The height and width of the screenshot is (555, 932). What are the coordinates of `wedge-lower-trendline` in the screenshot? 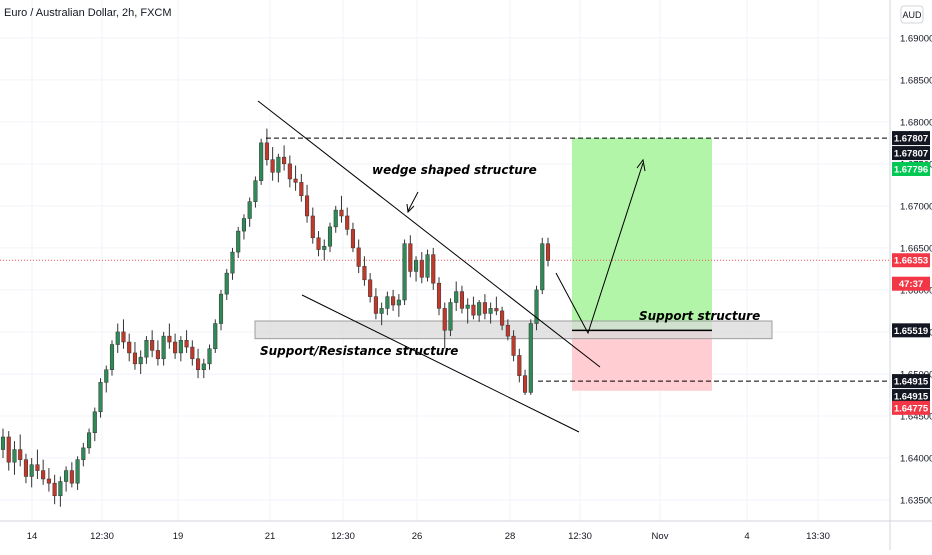 It's located at (440, 363).